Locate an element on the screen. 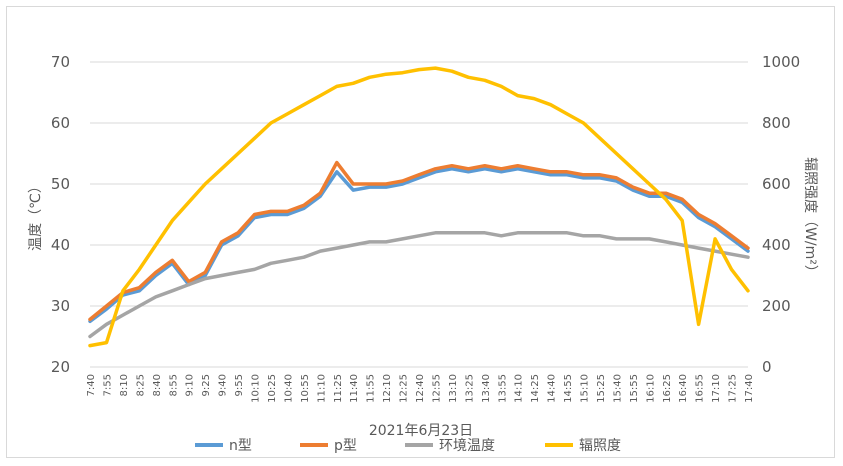 The width and height of the screenshot is (843, 466). x-tick-label: 16:10 is located at coordinates (650, 388).